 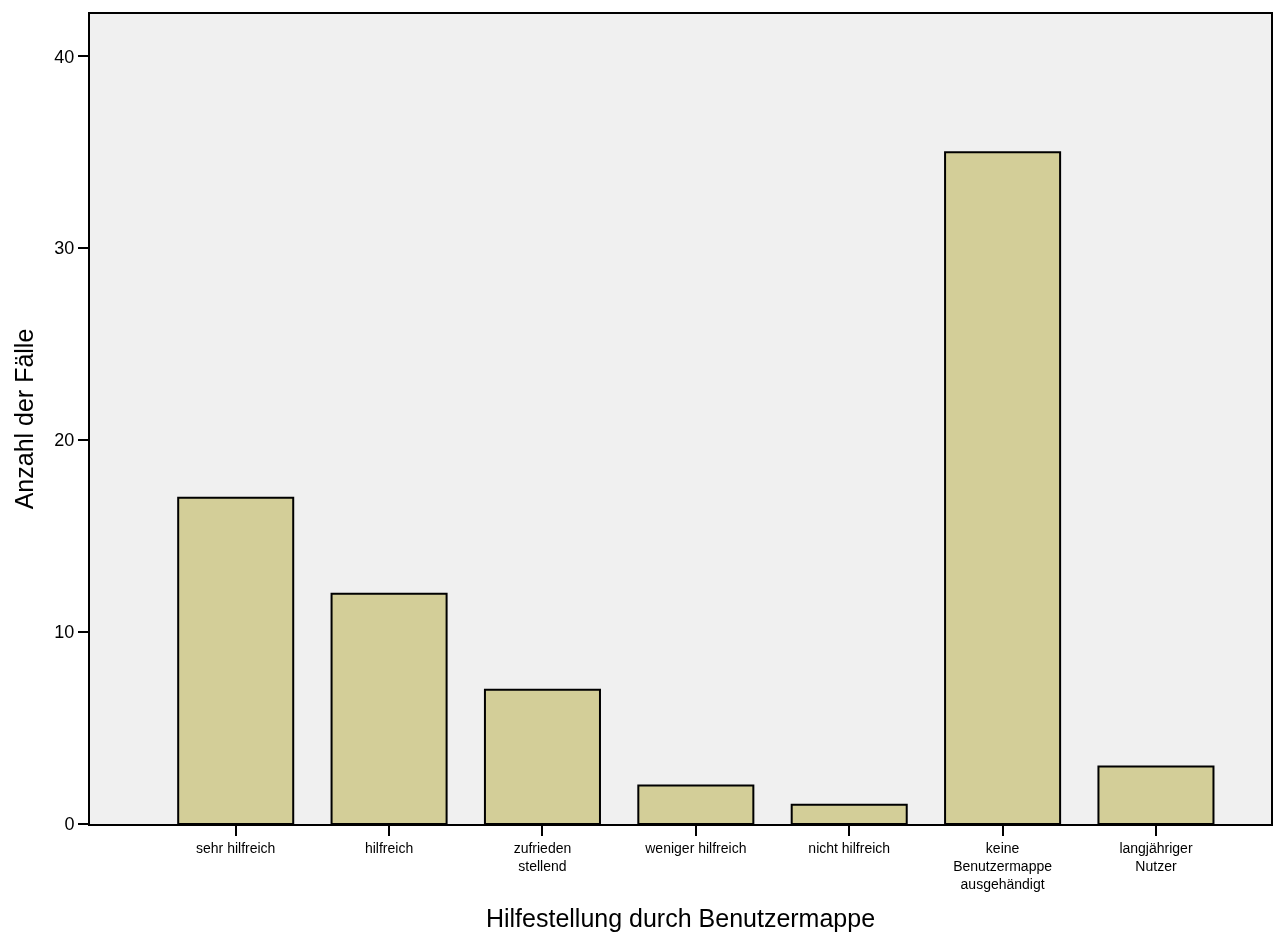 What do you see at coordinates (1156, 856) in the screenshot?
I see `x-tick-label: langjähriger Nutzer` at bounding box center [1156, 856].